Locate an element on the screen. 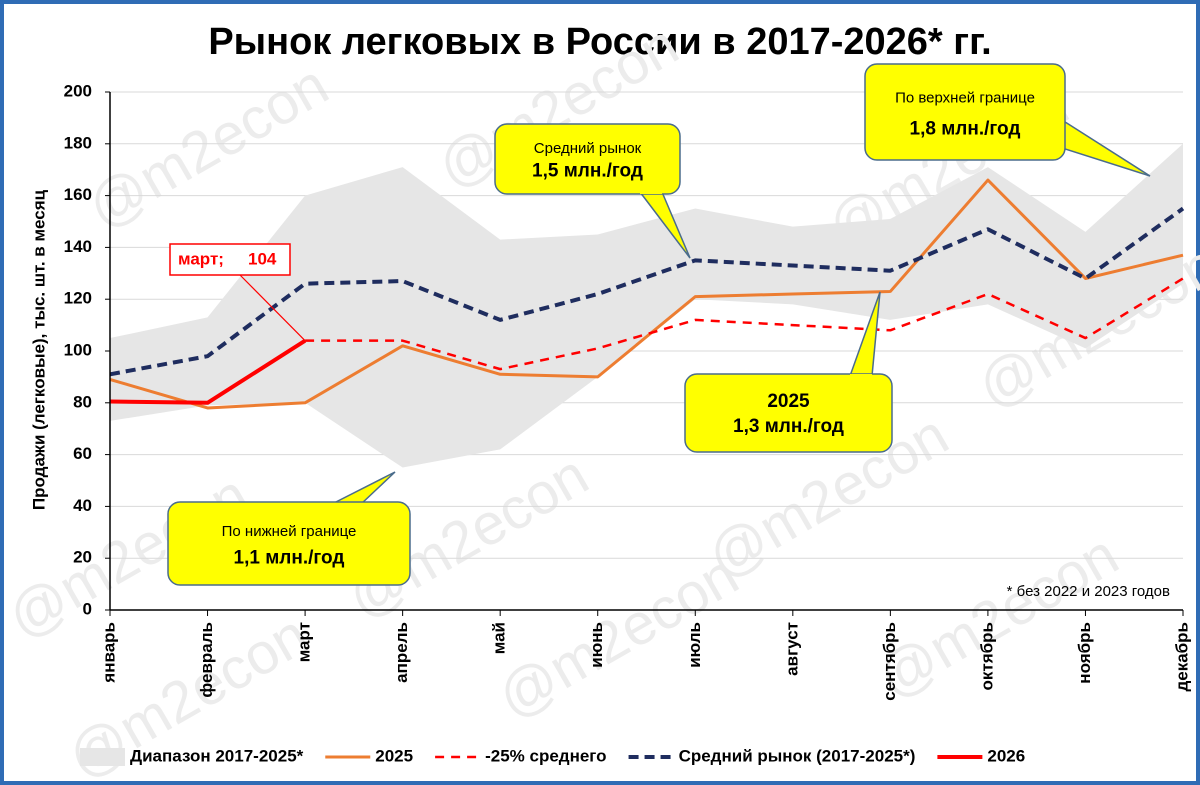 This screenshot has height=785, width=1200. y-tick-label: 40 is located at coordinates (82, 505).